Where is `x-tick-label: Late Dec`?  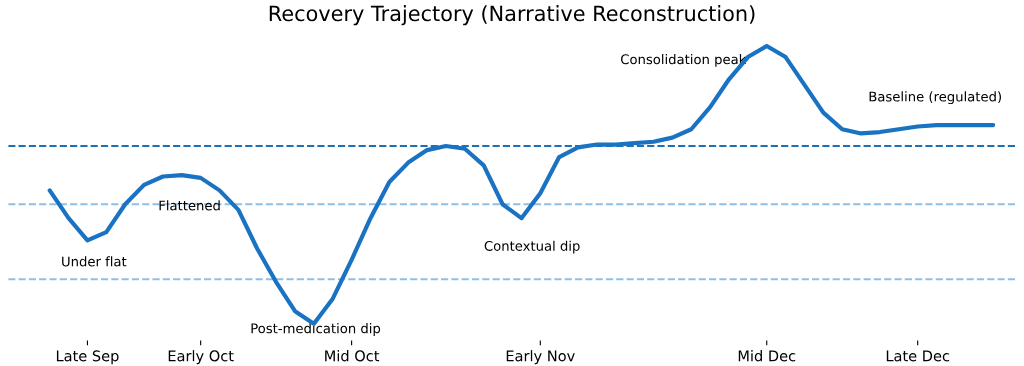 x-tick-label: Late Dec is located at coordinates (918, 356).